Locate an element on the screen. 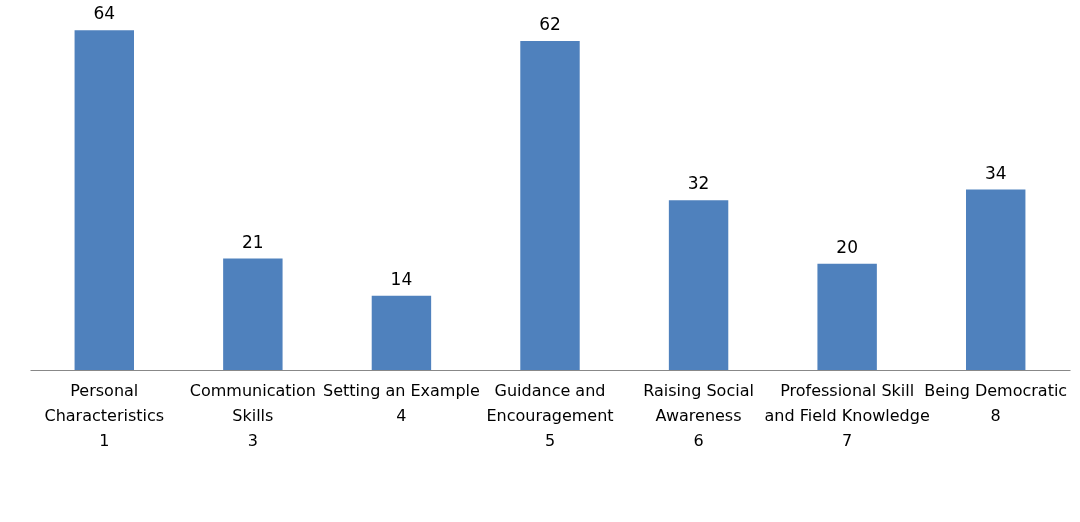  text: 7 is located at coordinates (847, 440).